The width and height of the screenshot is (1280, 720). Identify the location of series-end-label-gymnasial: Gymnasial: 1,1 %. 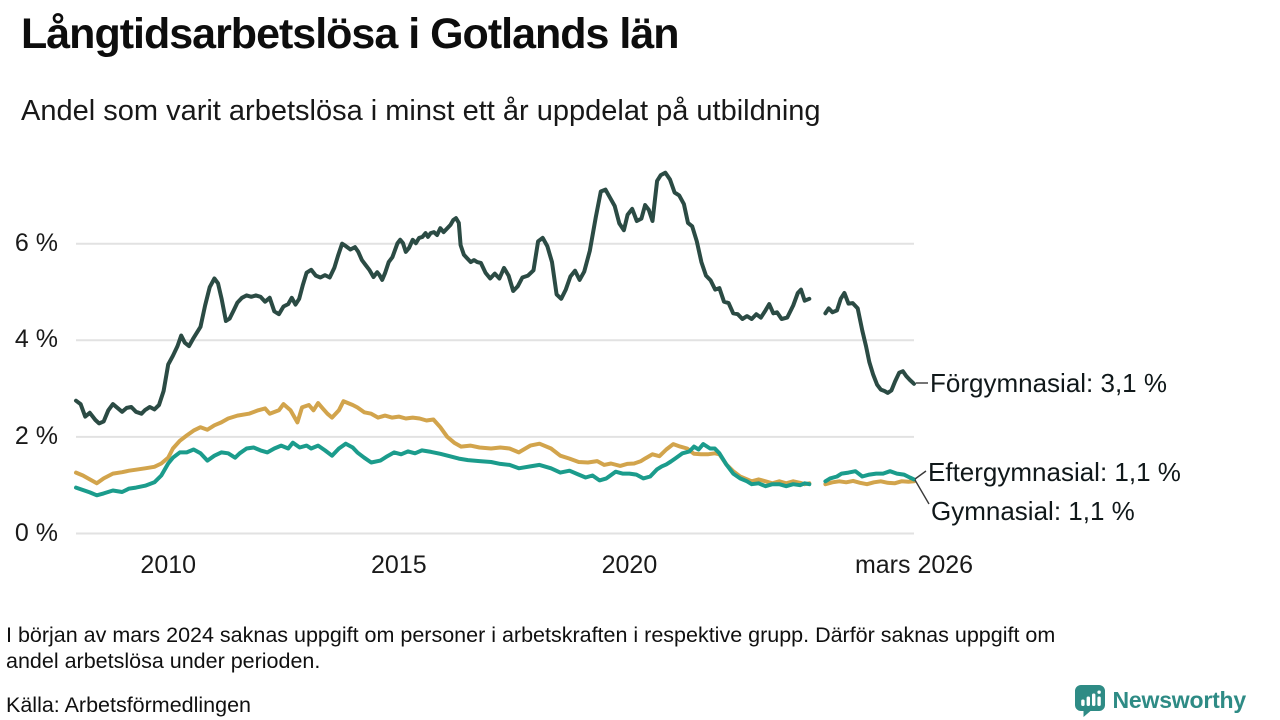
(1033, 511).